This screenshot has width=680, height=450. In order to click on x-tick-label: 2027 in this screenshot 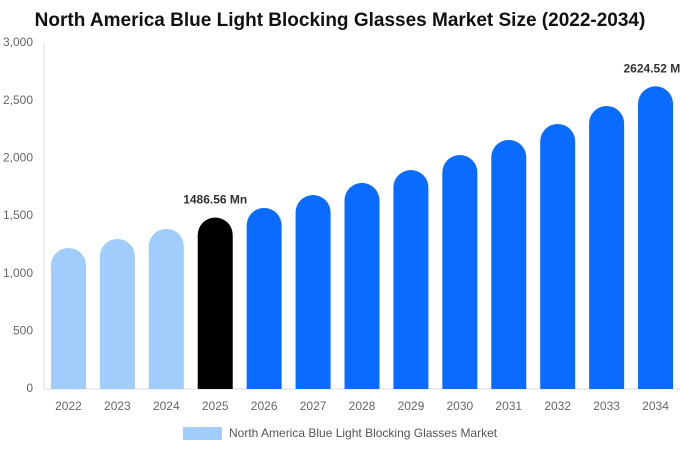, I will do `click(313, 406)`.